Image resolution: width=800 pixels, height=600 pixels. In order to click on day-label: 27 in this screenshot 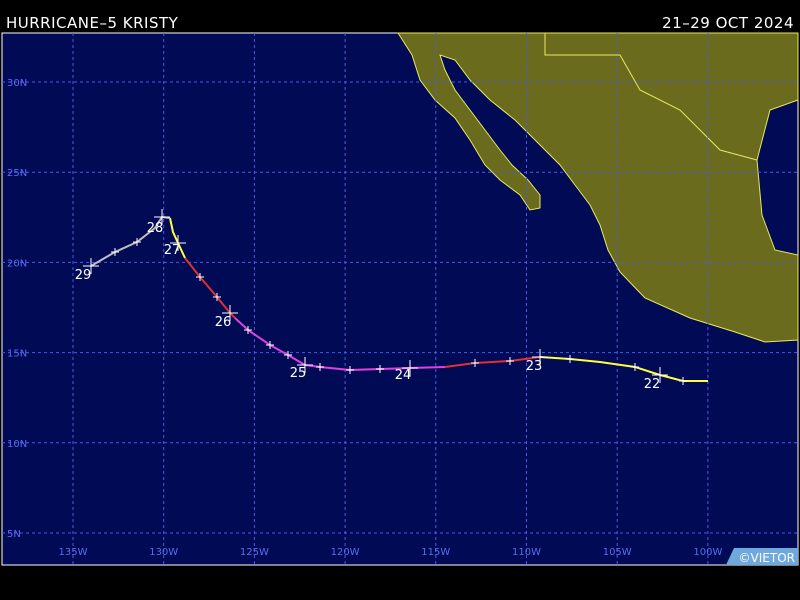, I will do `click(172, 250)`.